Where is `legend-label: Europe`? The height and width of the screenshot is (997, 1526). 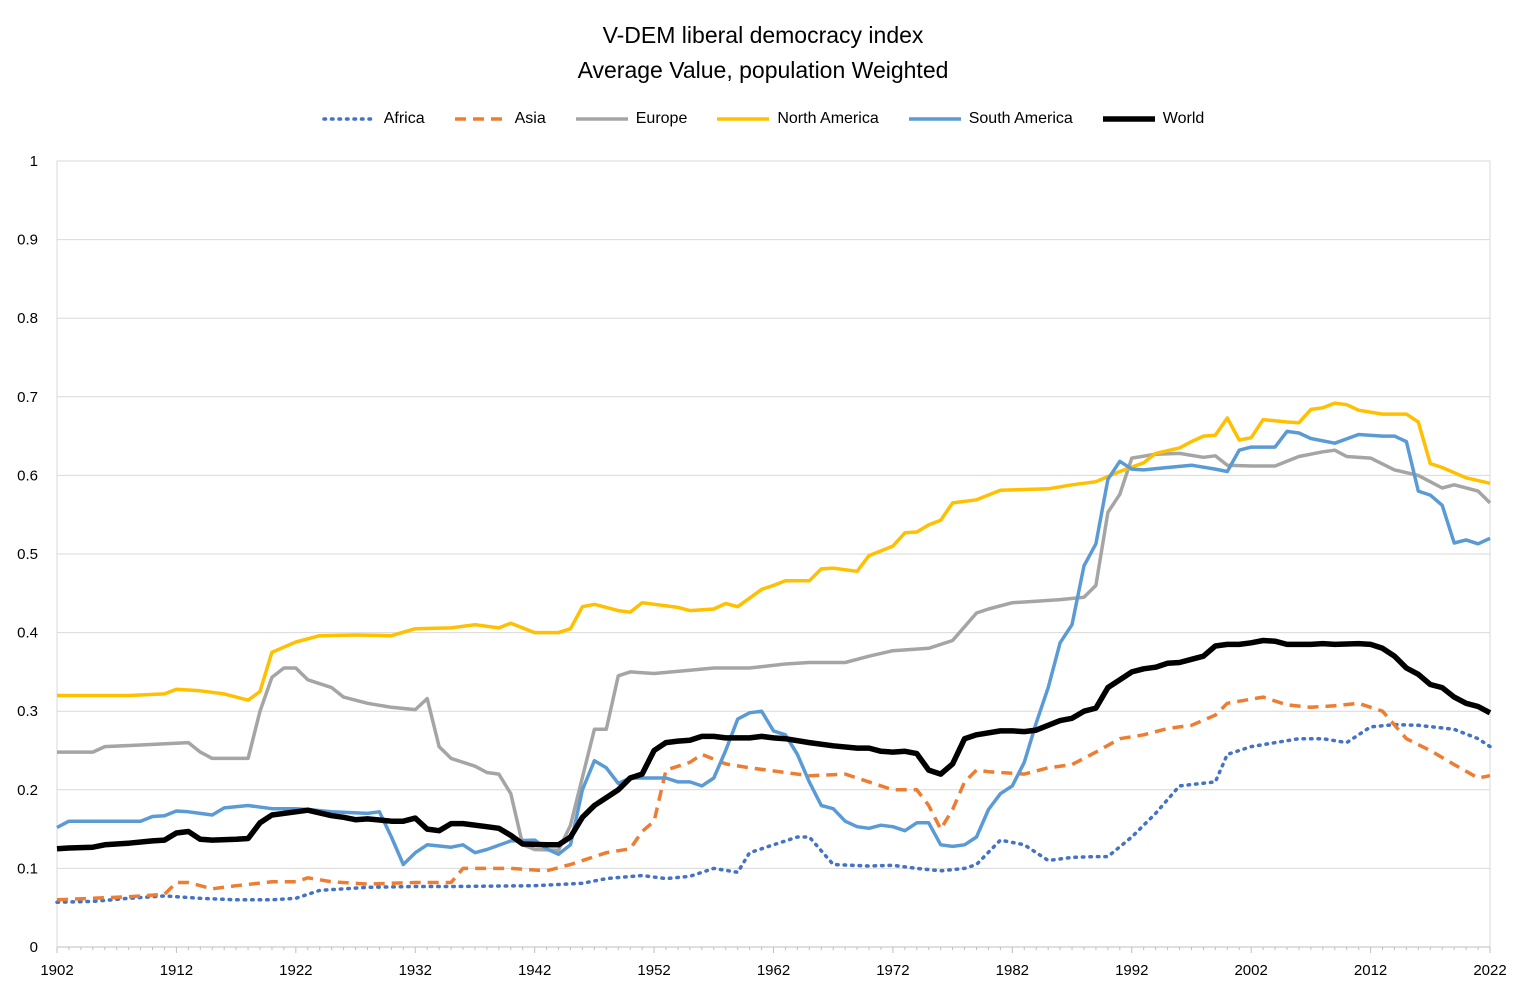 legend-label: Europe is located at coordinates (661, 118).